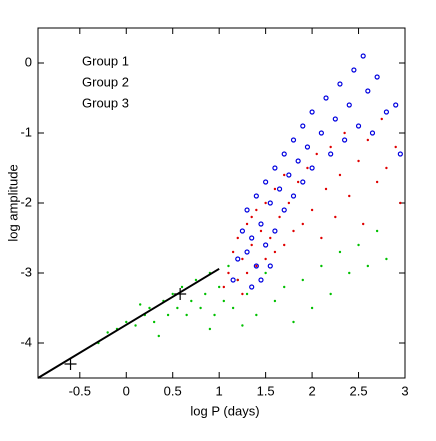 The width and height of the screenshot is (436, 441). What do you see at coordinates (359, 390) in the screenshot?
I see `x-tick-label: 2.5` at bounding box center [359, 390].